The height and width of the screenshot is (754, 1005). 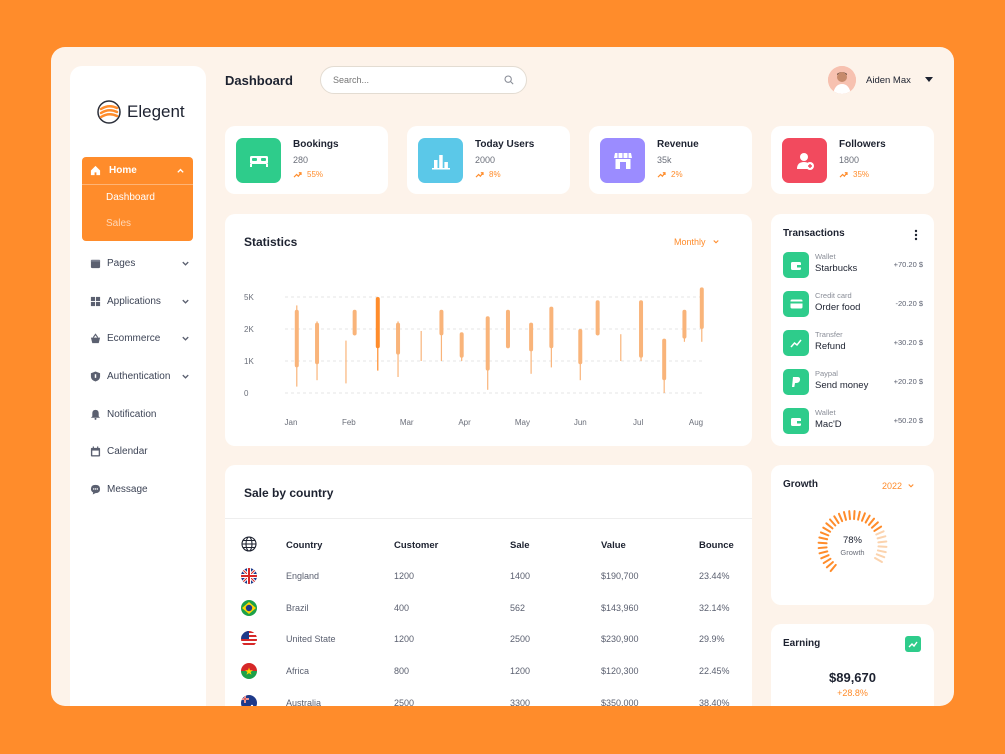 I want to click on bed-icon, so click(x=258, y=160).